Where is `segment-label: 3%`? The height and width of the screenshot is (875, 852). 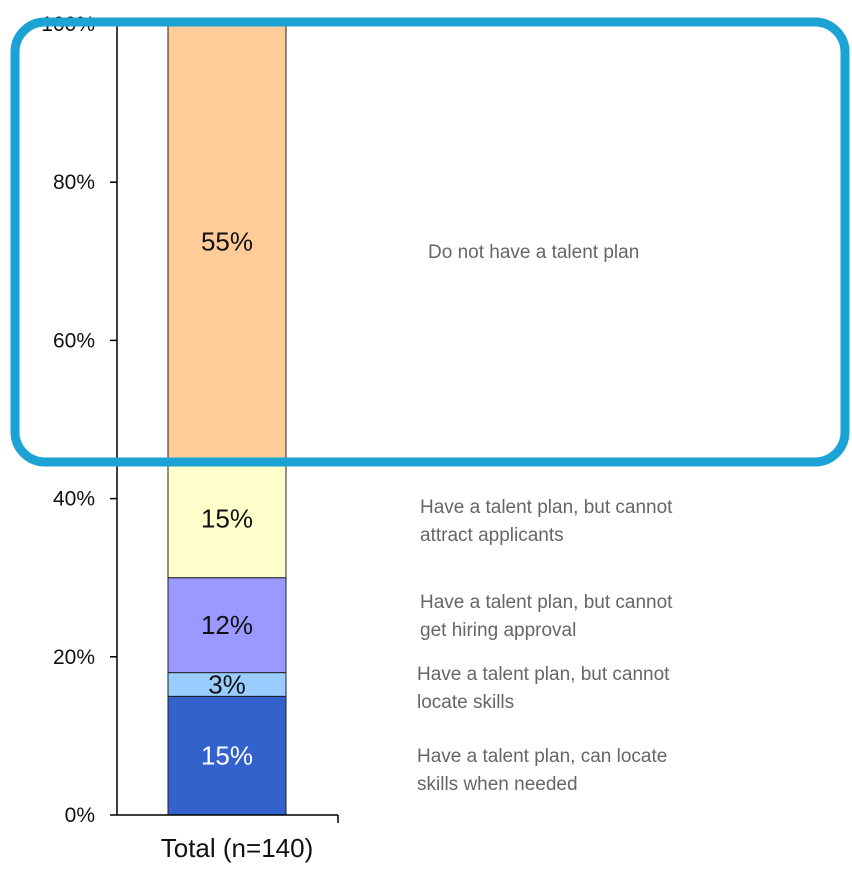
segment-label: 3% is located at coordinates (227, 684).